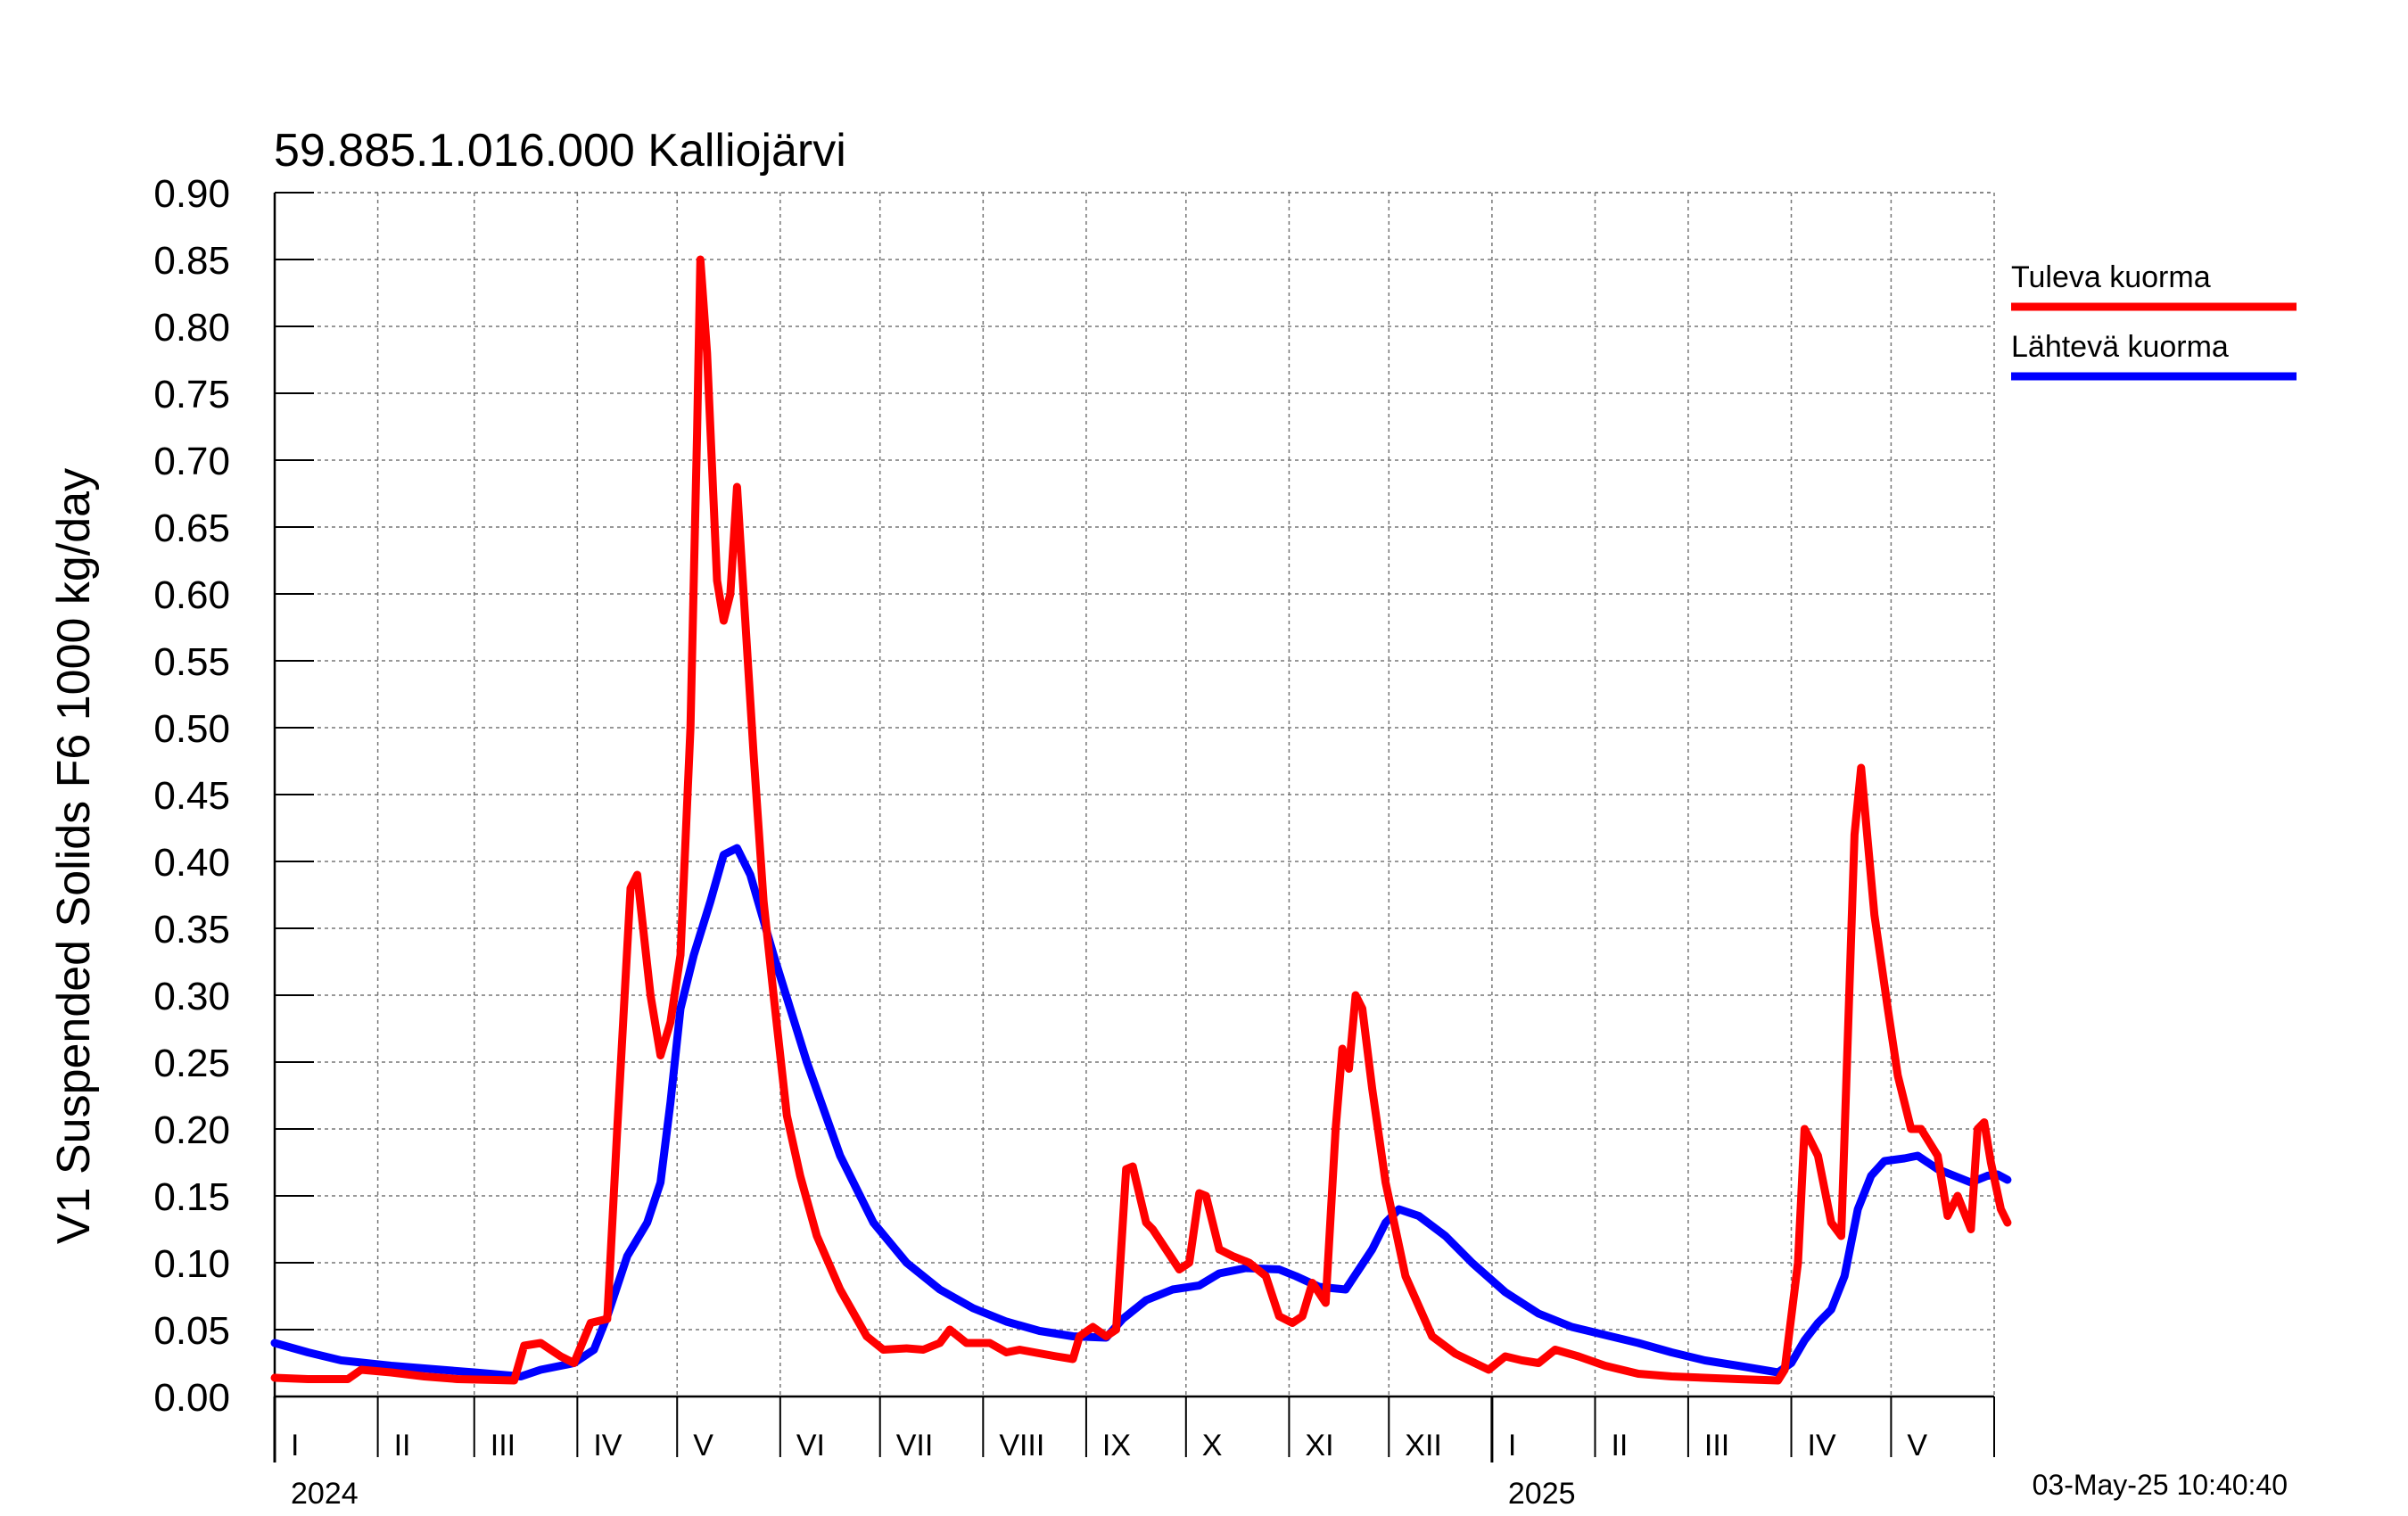 Image resolution: width=2408 pixels, height=1516 pixels. Describe the element at coordinates (192, 996) in the screenshot. I see `y-tick-label: 0.30` at that location.